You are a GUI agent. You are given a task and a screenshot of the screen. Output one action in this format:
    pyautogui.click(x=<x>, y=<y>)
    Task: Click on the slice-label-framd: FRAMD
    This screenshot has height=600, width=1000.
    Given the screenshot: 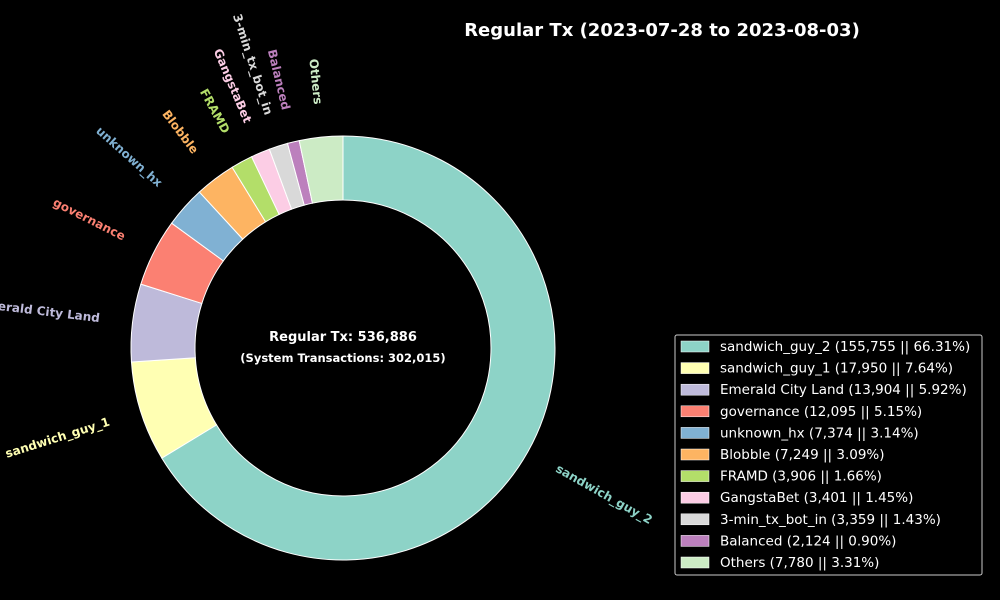 What is the action you would take?
    pyautogui.click(x=215, y=110)
    